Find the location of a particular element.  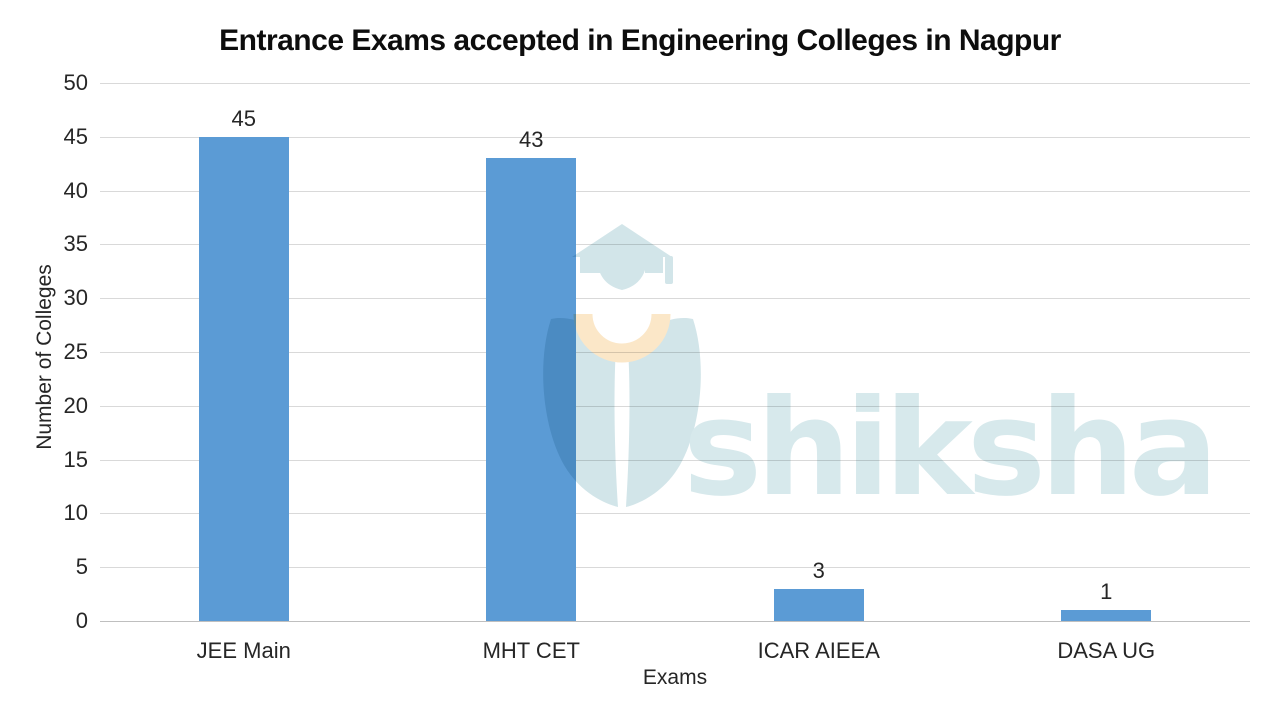

y-tick-label: 50 is located at coordinates (75, 82).